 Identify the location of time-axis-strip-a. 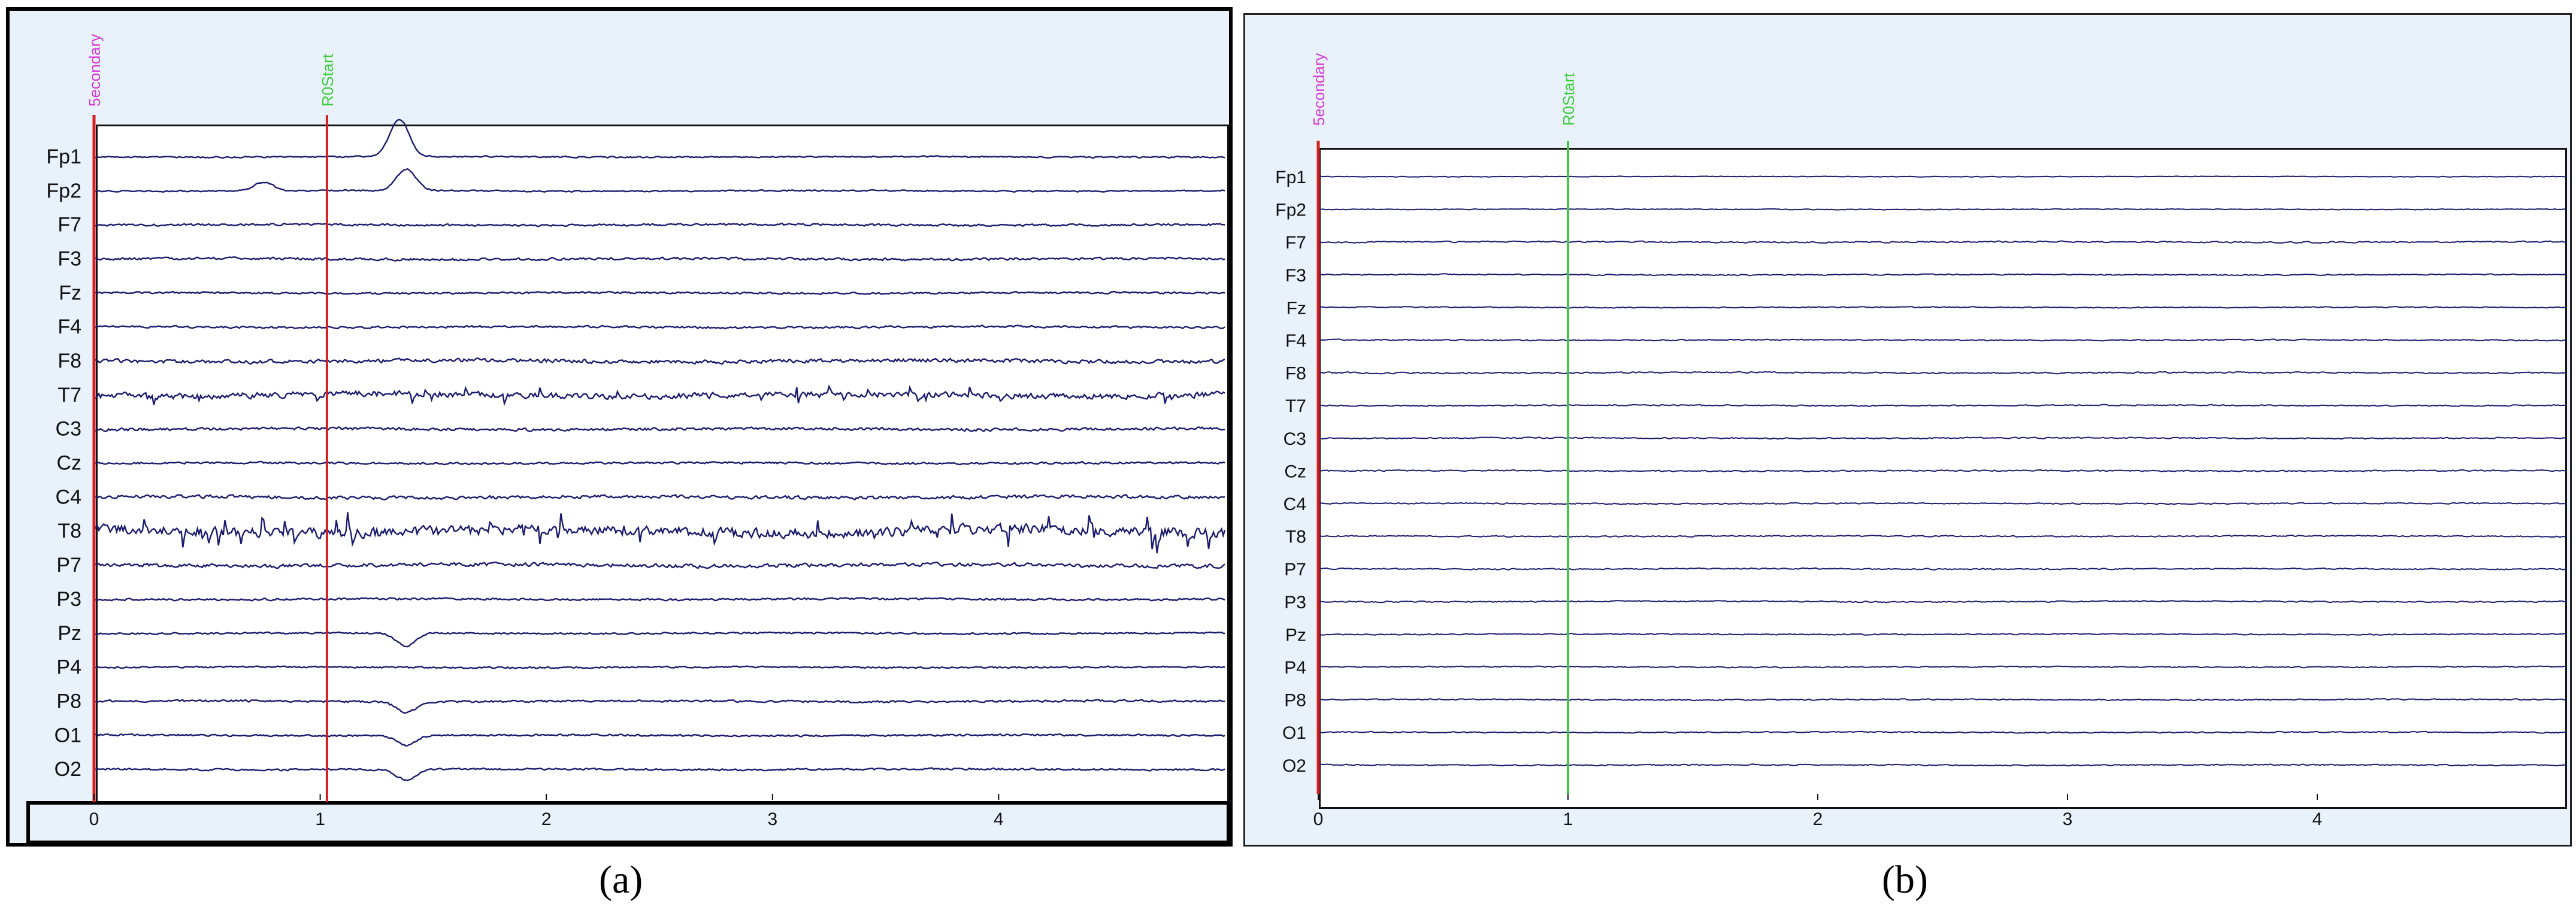
(628, 822).